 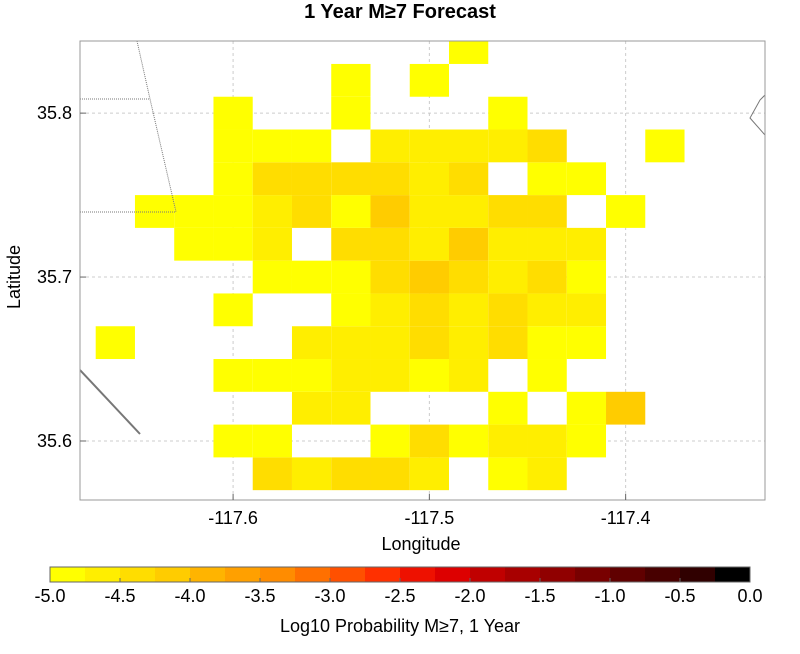 I want to click on y-tick-label: 35.7, so click(x=54, y=277).